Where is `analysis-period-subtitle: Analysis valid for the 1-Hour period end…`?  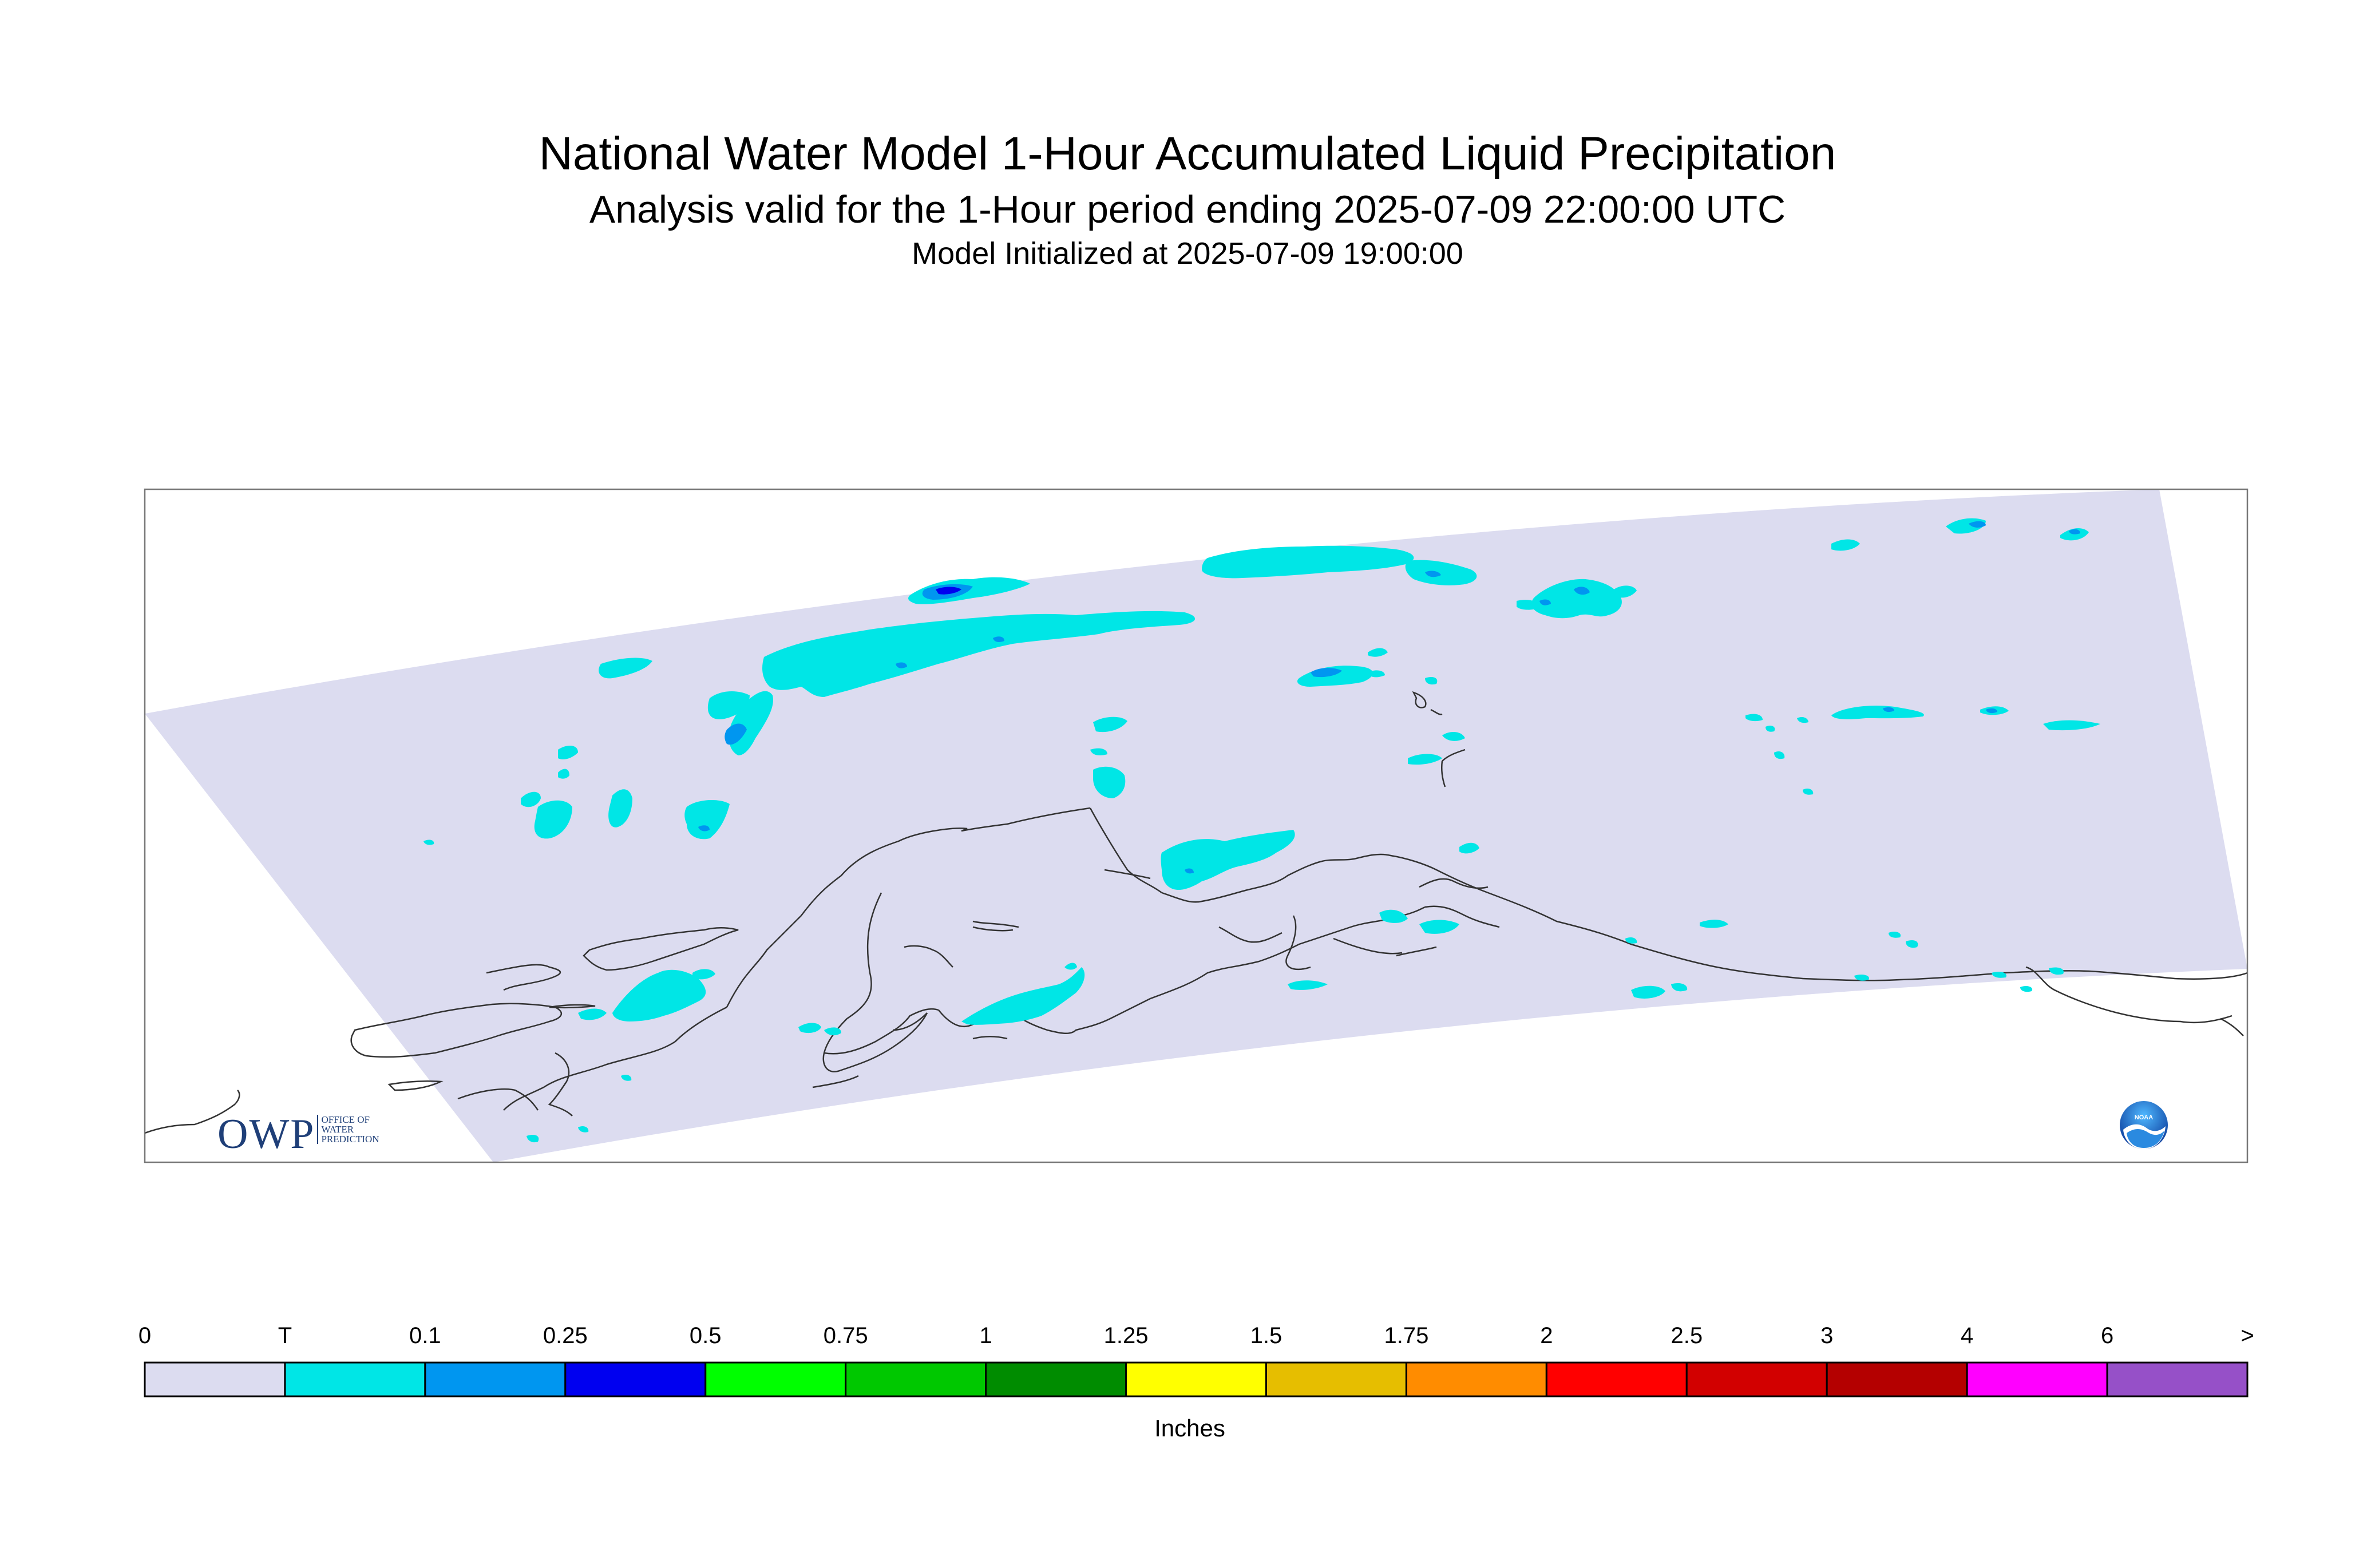 analysis-period-subtitle: Analysis valid for the 1-Hour period end… is located at coordinates (1187, 209).